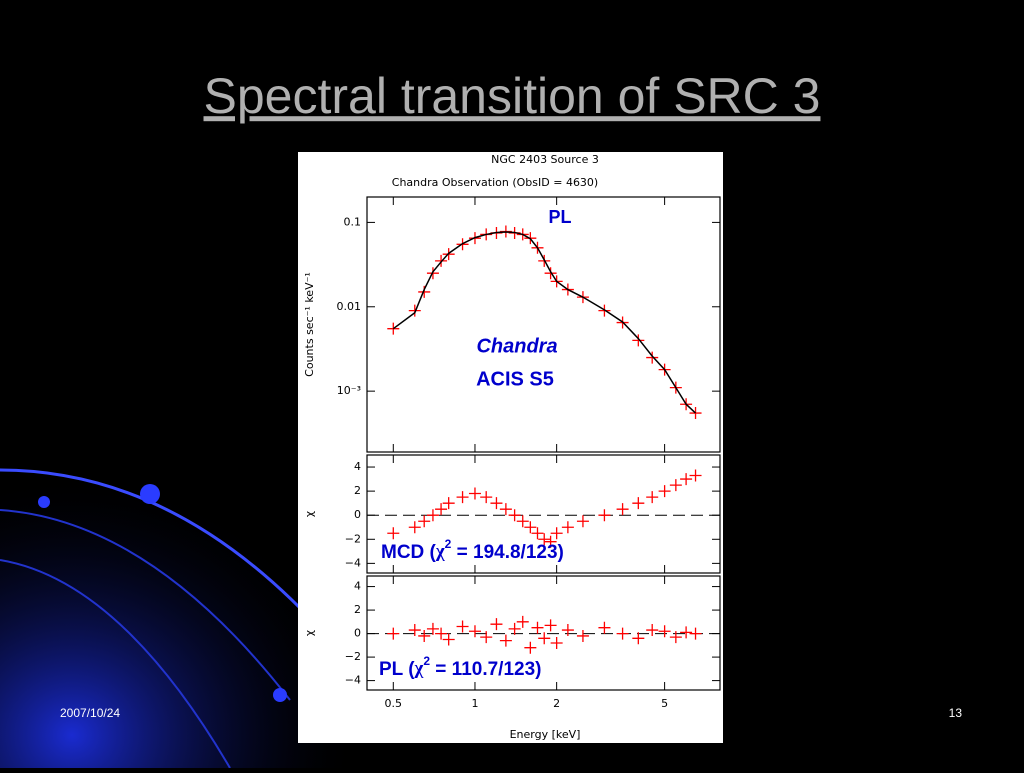 This screenshot has width=1024, height=773. I want to click on plot-subtitle: Chandra Observation (ObsID = 4630), so click(495, 182).